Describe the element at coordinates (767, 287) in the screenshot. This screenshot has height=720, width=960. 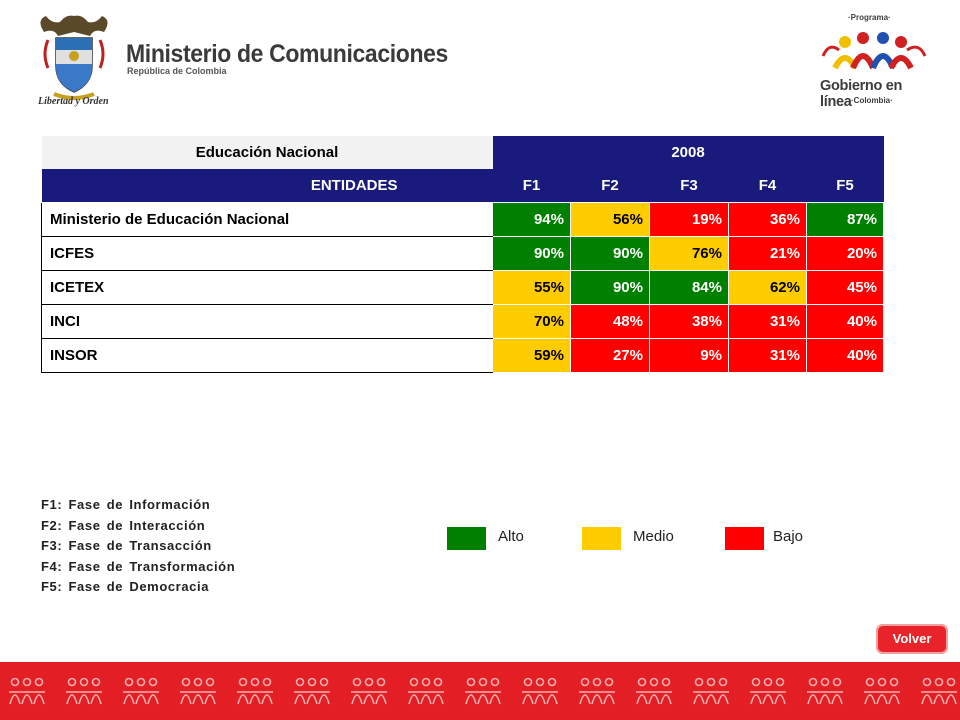
I see `score-cell-f4: 62%` at that location.